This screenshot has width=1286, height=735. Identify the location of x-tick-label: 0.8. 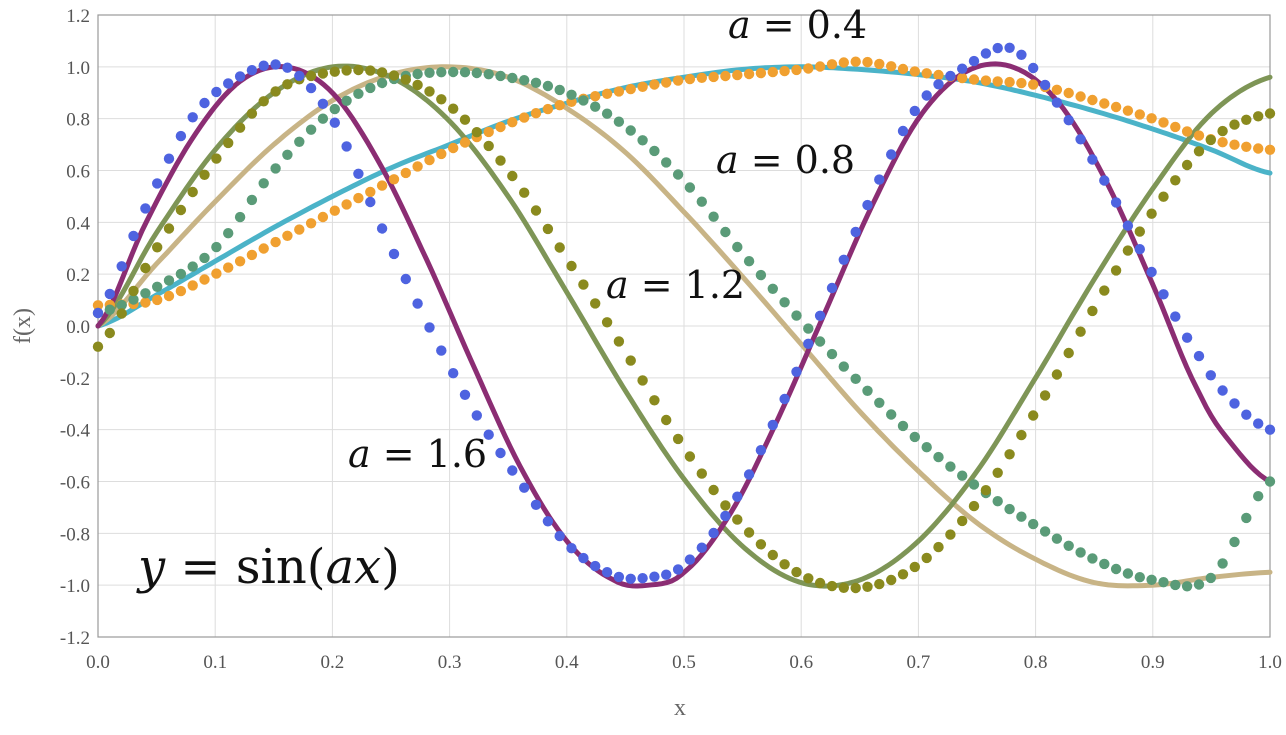
(1036, 662).